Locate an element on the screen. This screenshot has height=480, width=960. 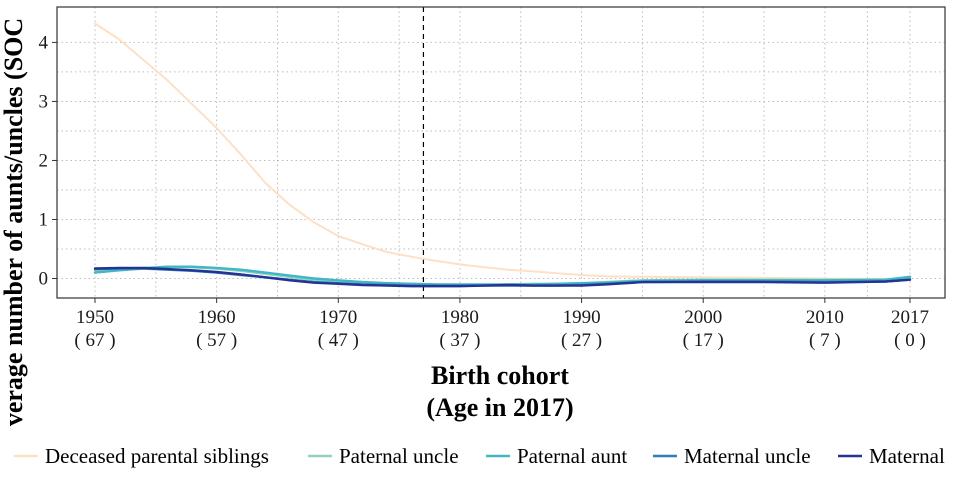
y-tick-label: 3 is located at coordinates (44, 101).